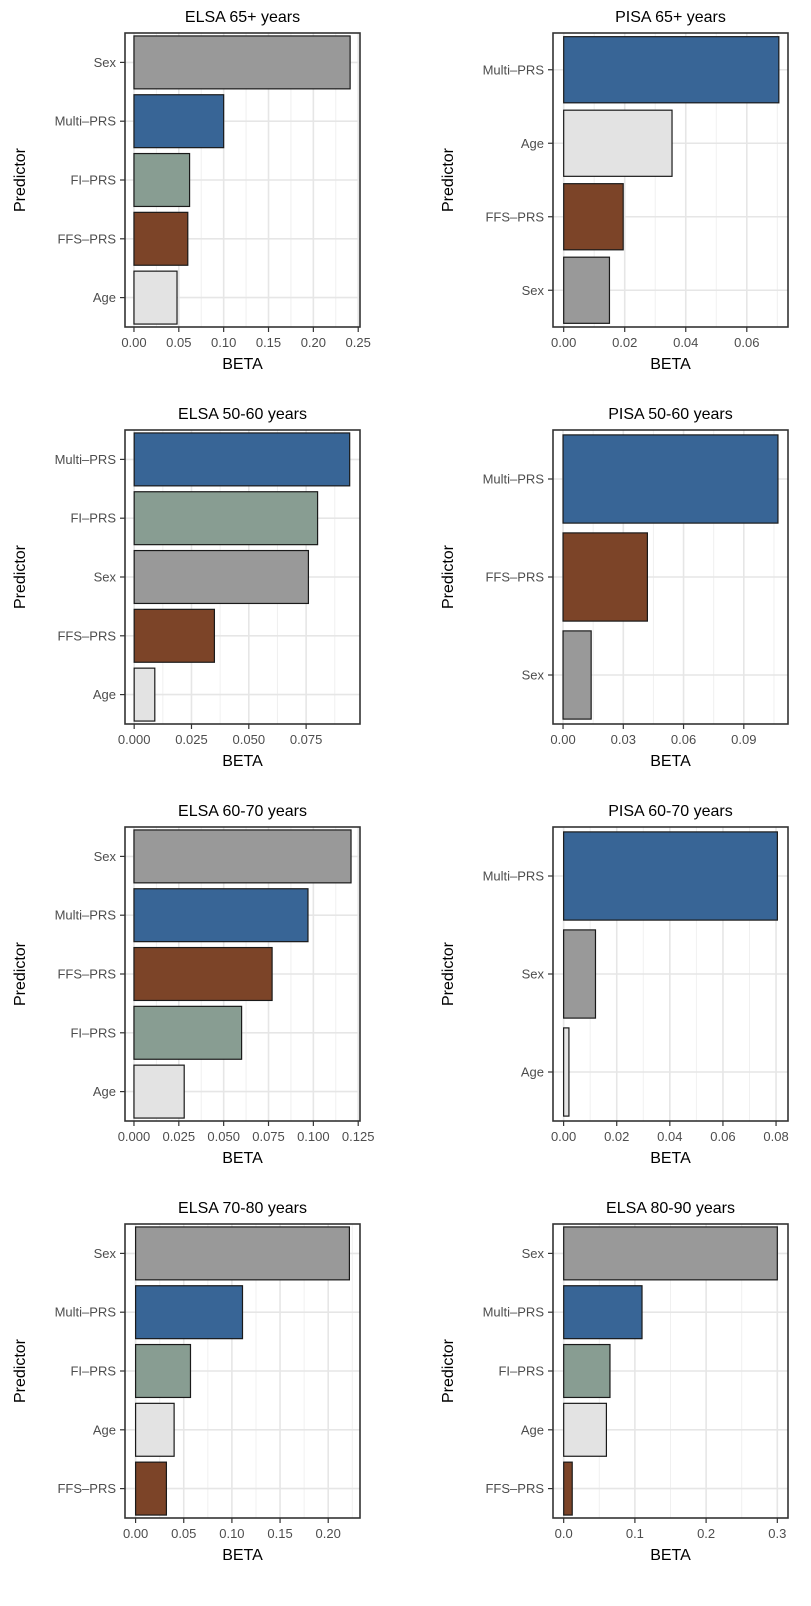 The width and height of the screenshot is (811, 1606). I want to click on x-tick-label: 0.125, so click(358, 1136).